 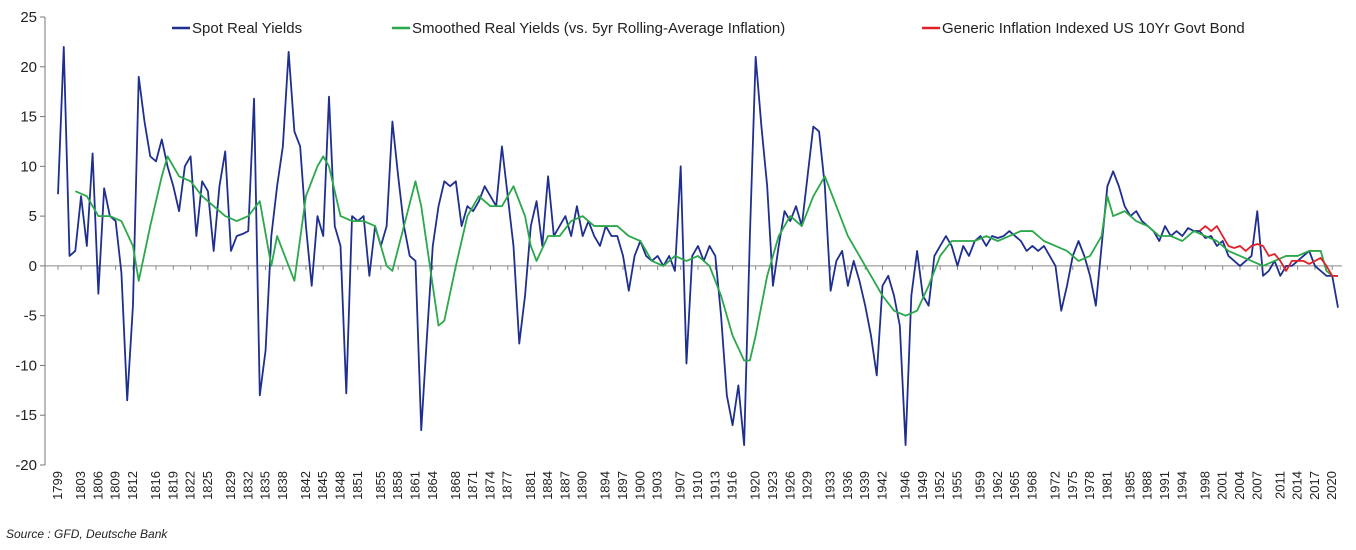 What do you see at coordinates (357, 485) in the screenshot?
I see `x-tick-label: 1851` at bounding box center [357, 485].